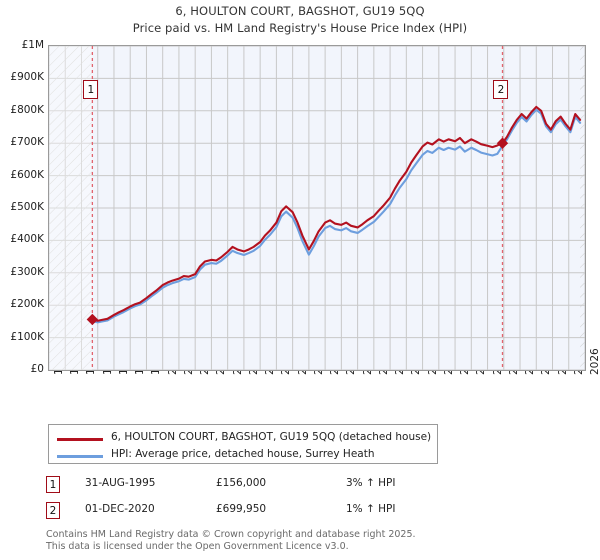 This screenshot has height=560, width=600. What do you see at coordinates (501, 89) in the screenshot?
I see `chart-callout-2: 2` at bounding box center [501, 89].